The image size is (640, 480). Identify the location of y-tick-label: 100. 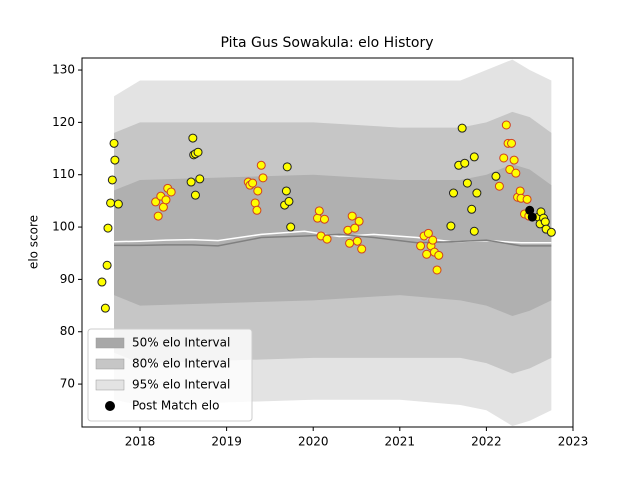
(63, 227).